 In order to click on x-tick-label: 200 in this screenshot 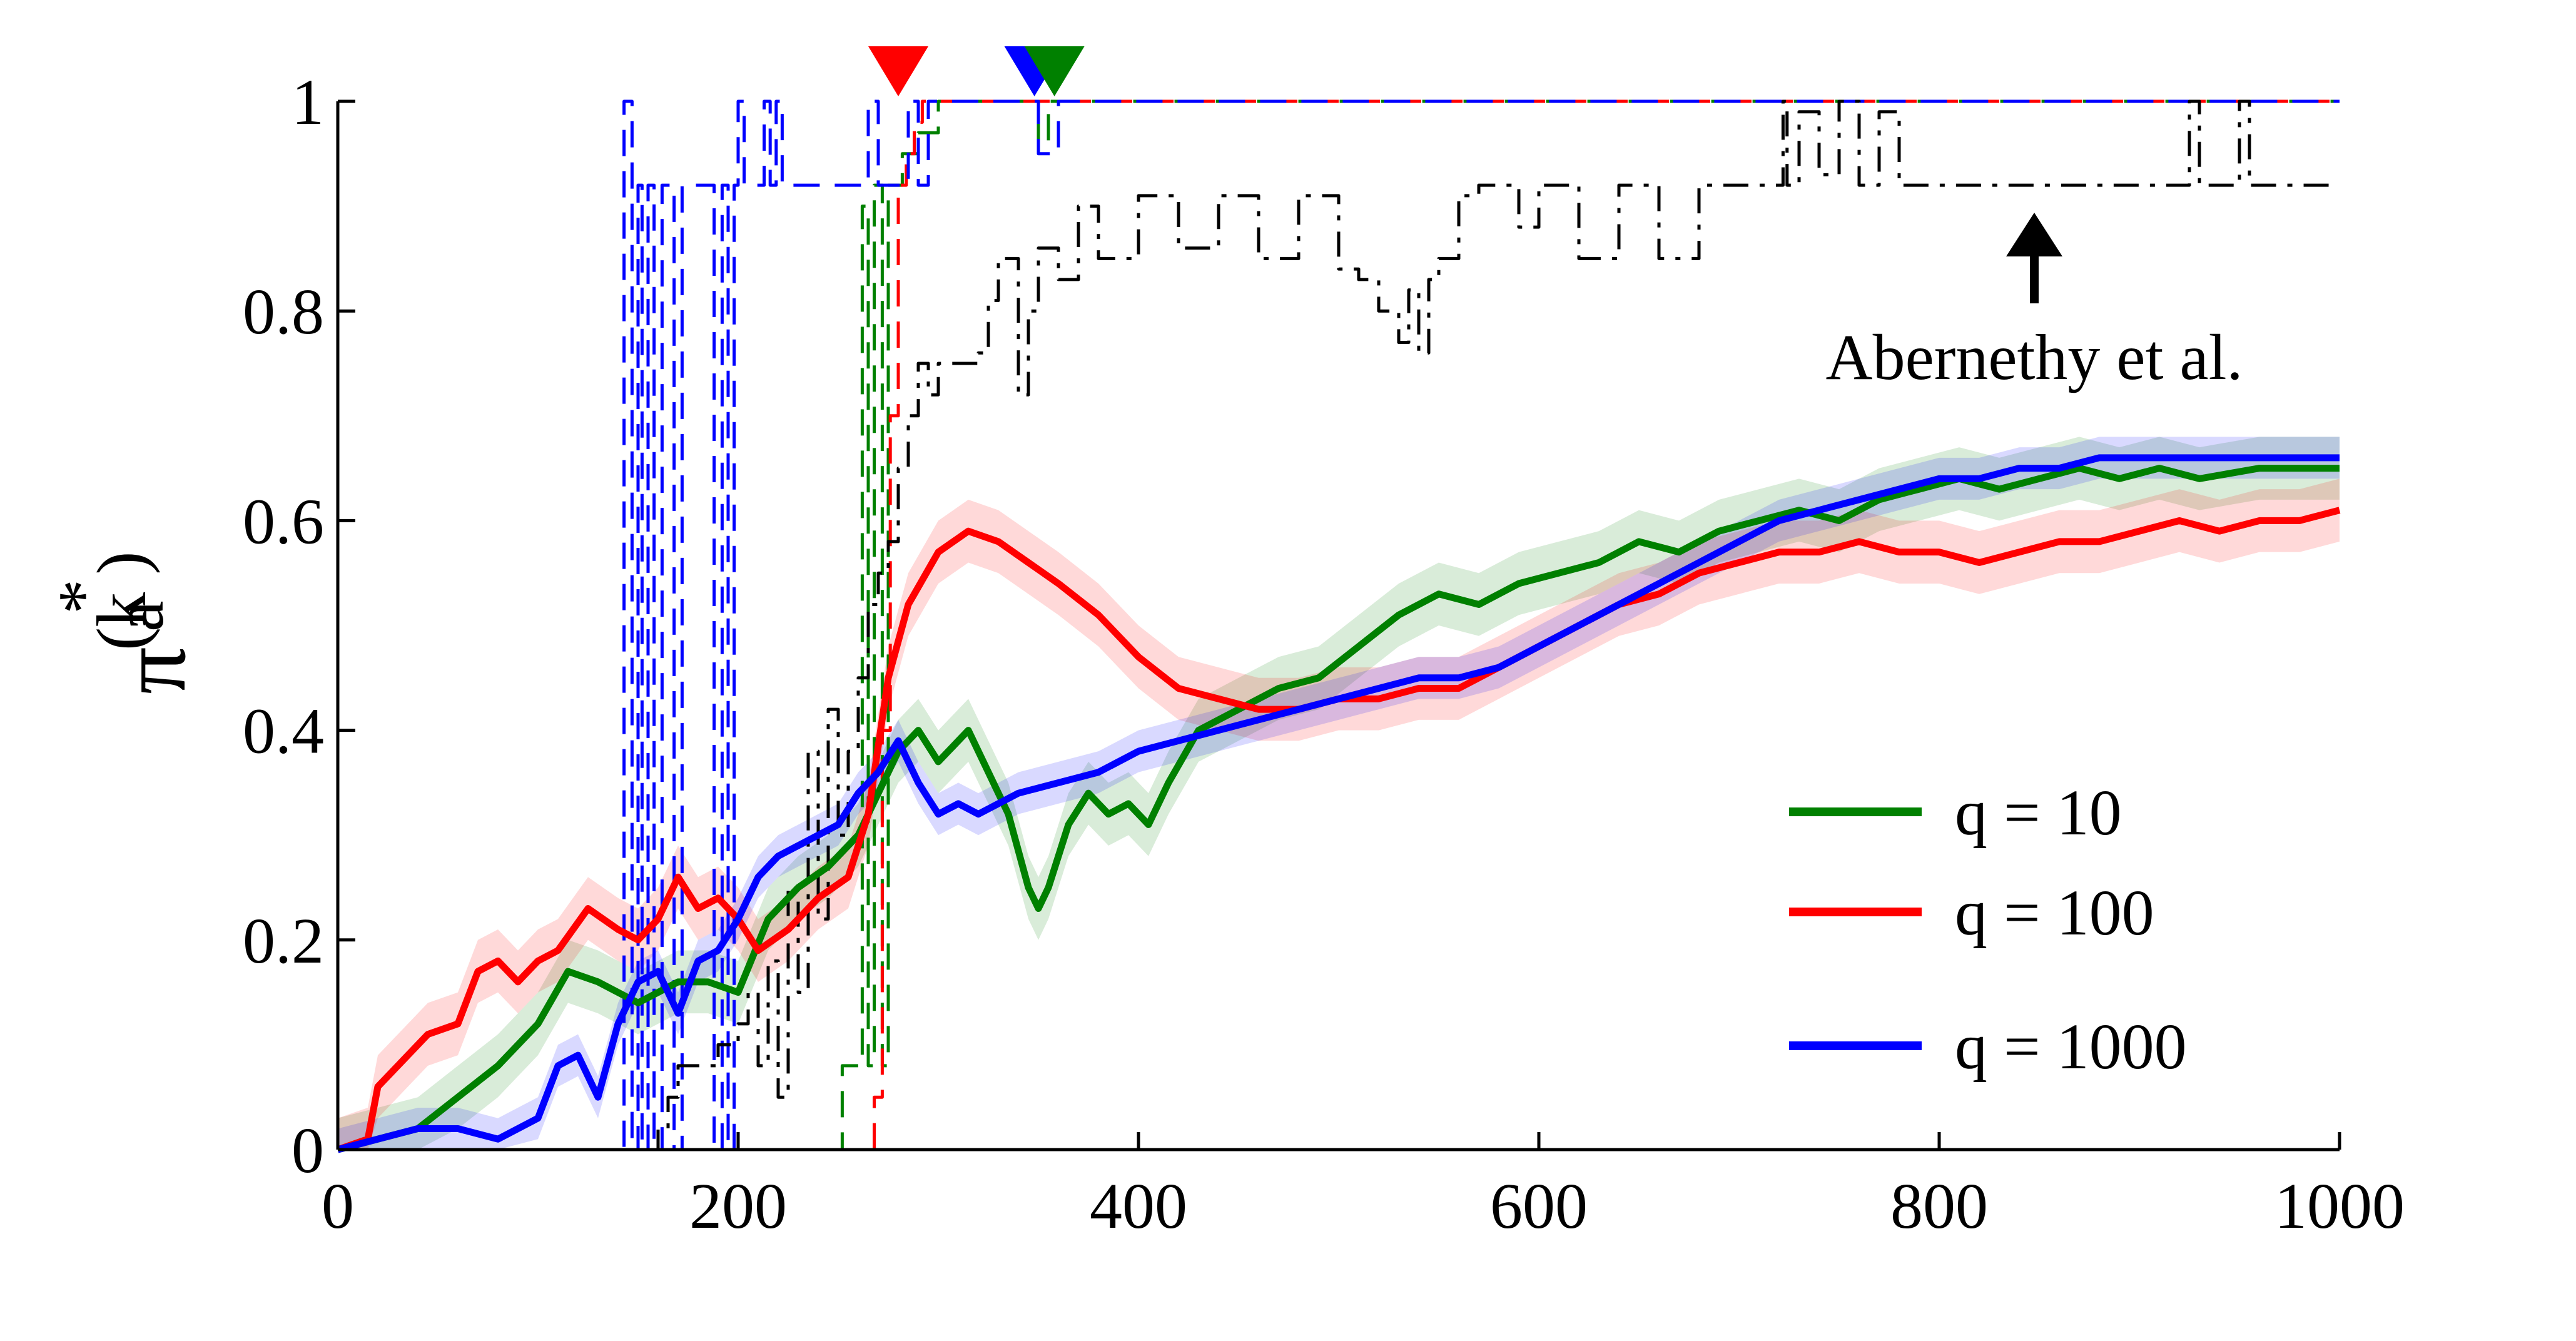, I will do `click(738, 1206)`.